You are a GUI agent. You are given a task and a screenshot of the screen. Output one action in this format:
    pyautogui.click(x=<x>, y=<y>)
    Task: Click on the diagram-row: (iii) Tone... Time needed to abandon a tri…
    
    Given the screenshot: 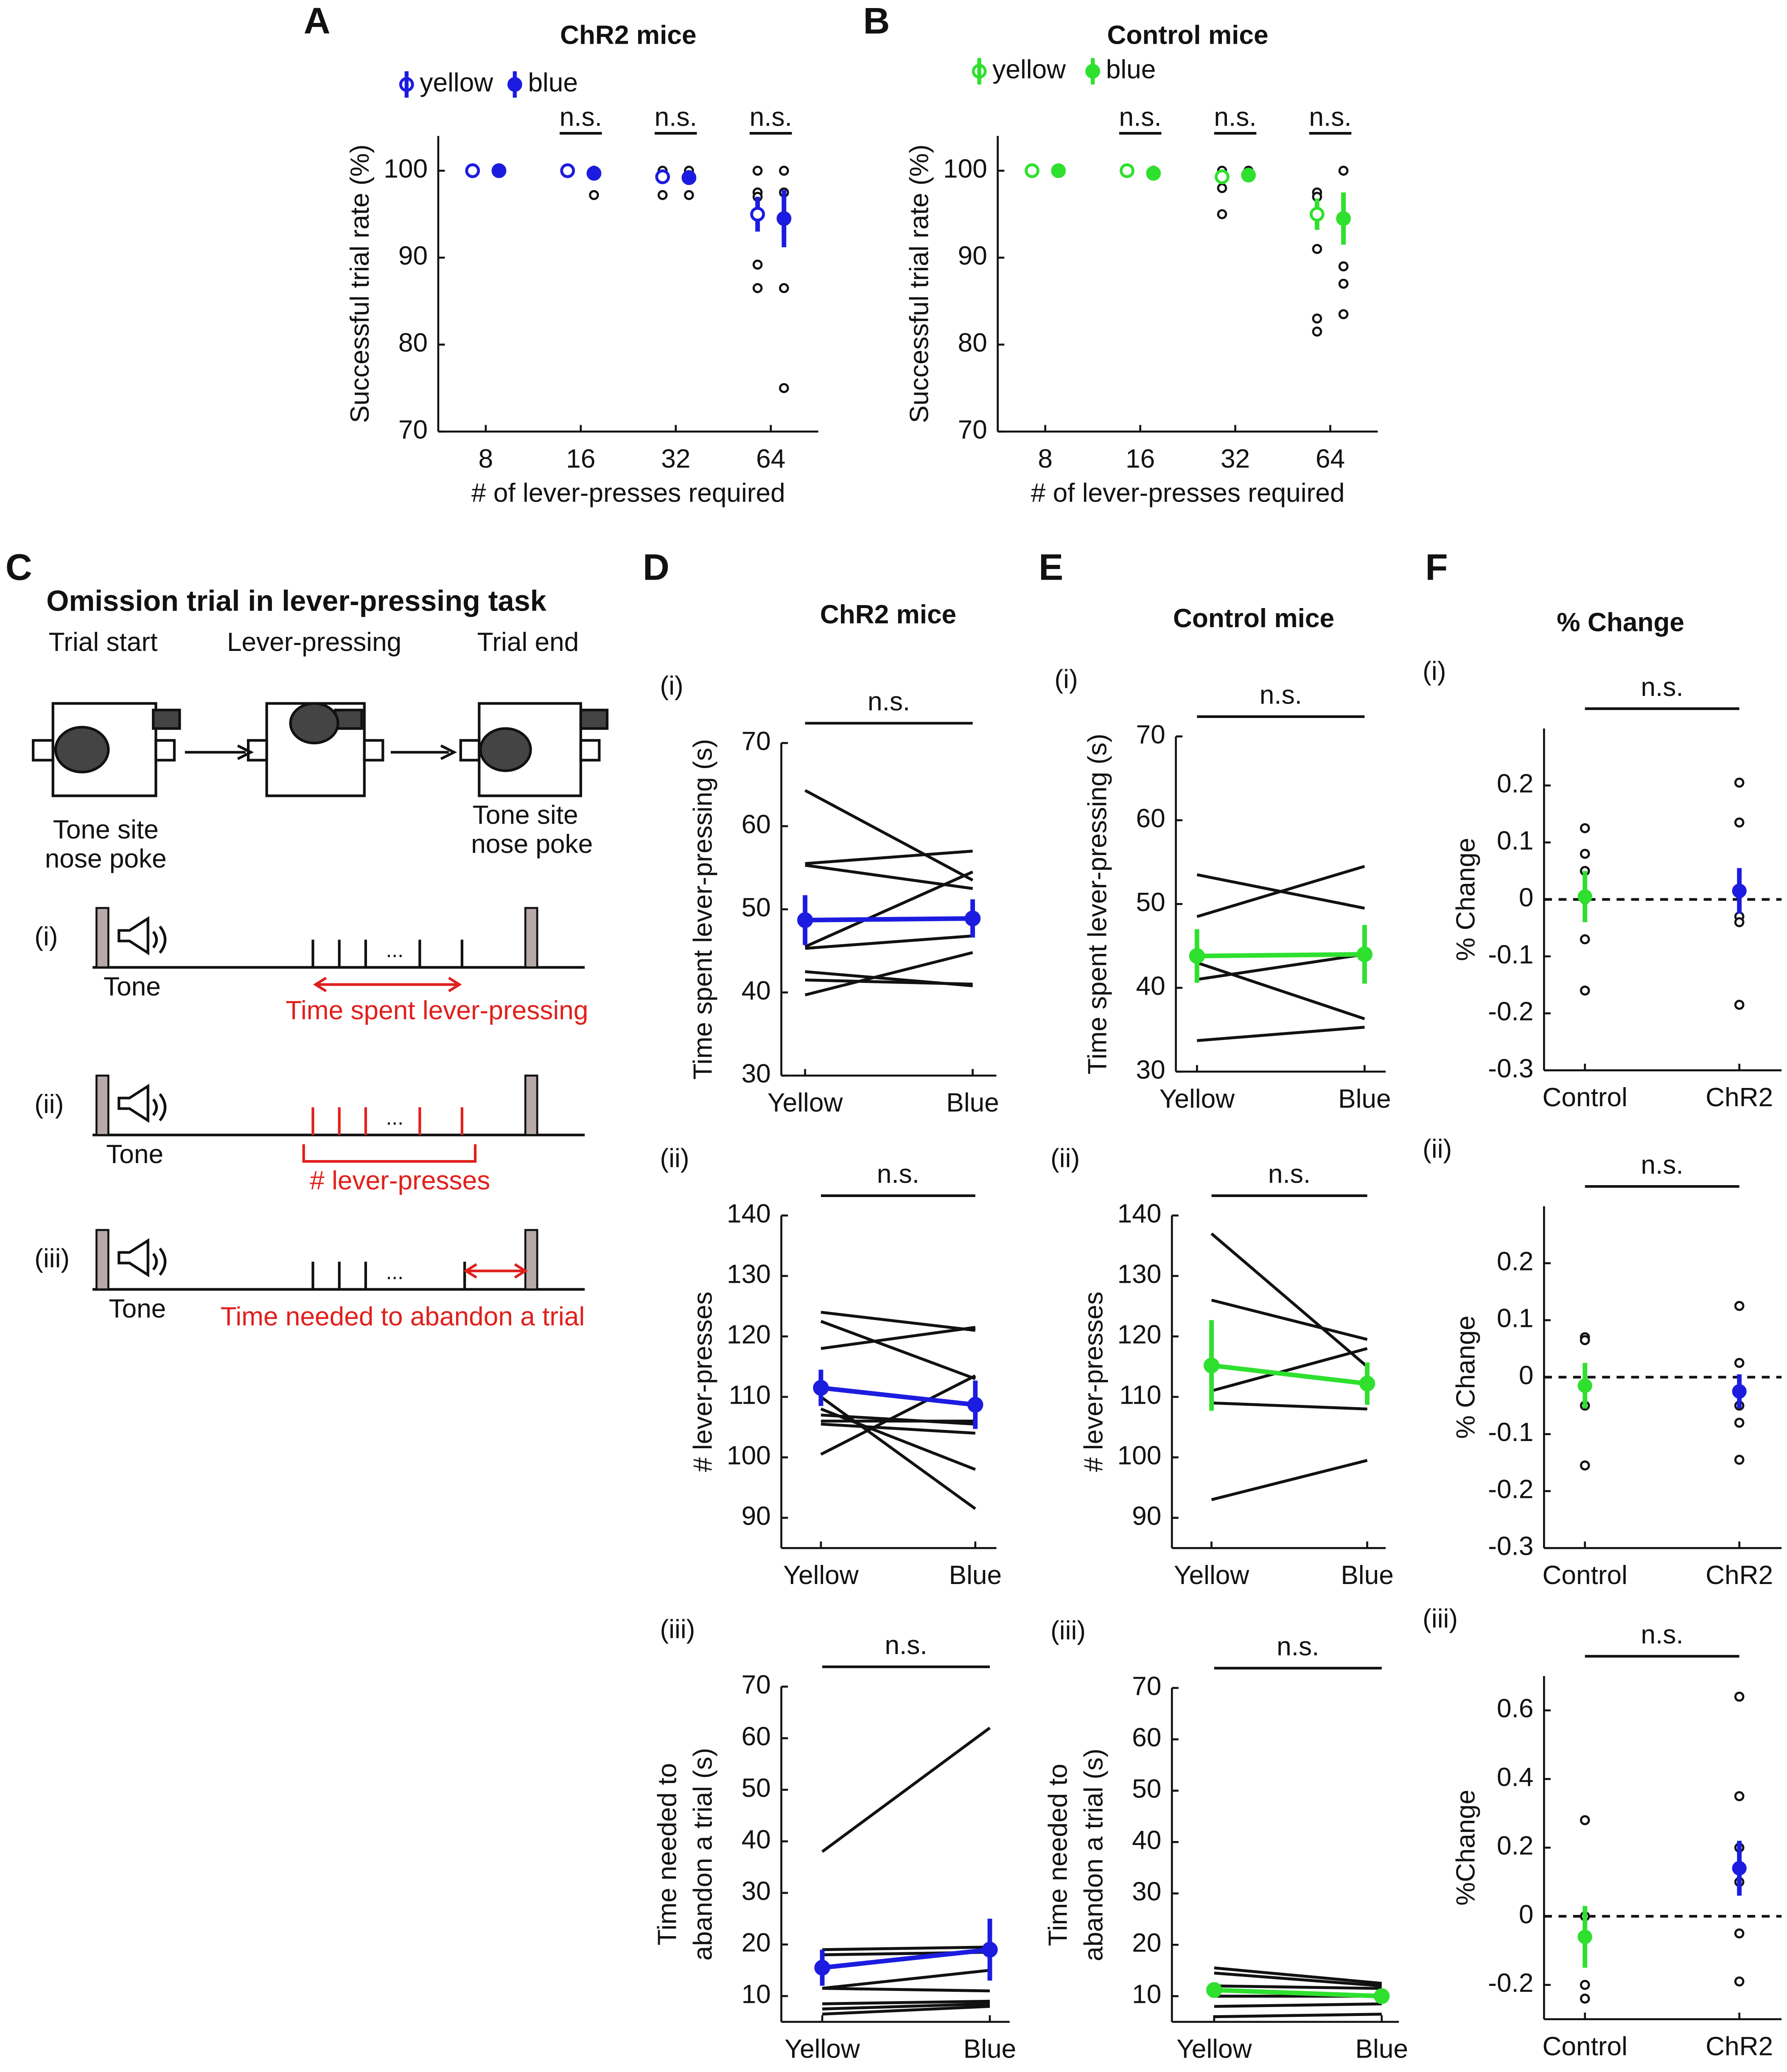 What is the action you would take?
    pyautogui.click(x=309, y=1280)
    